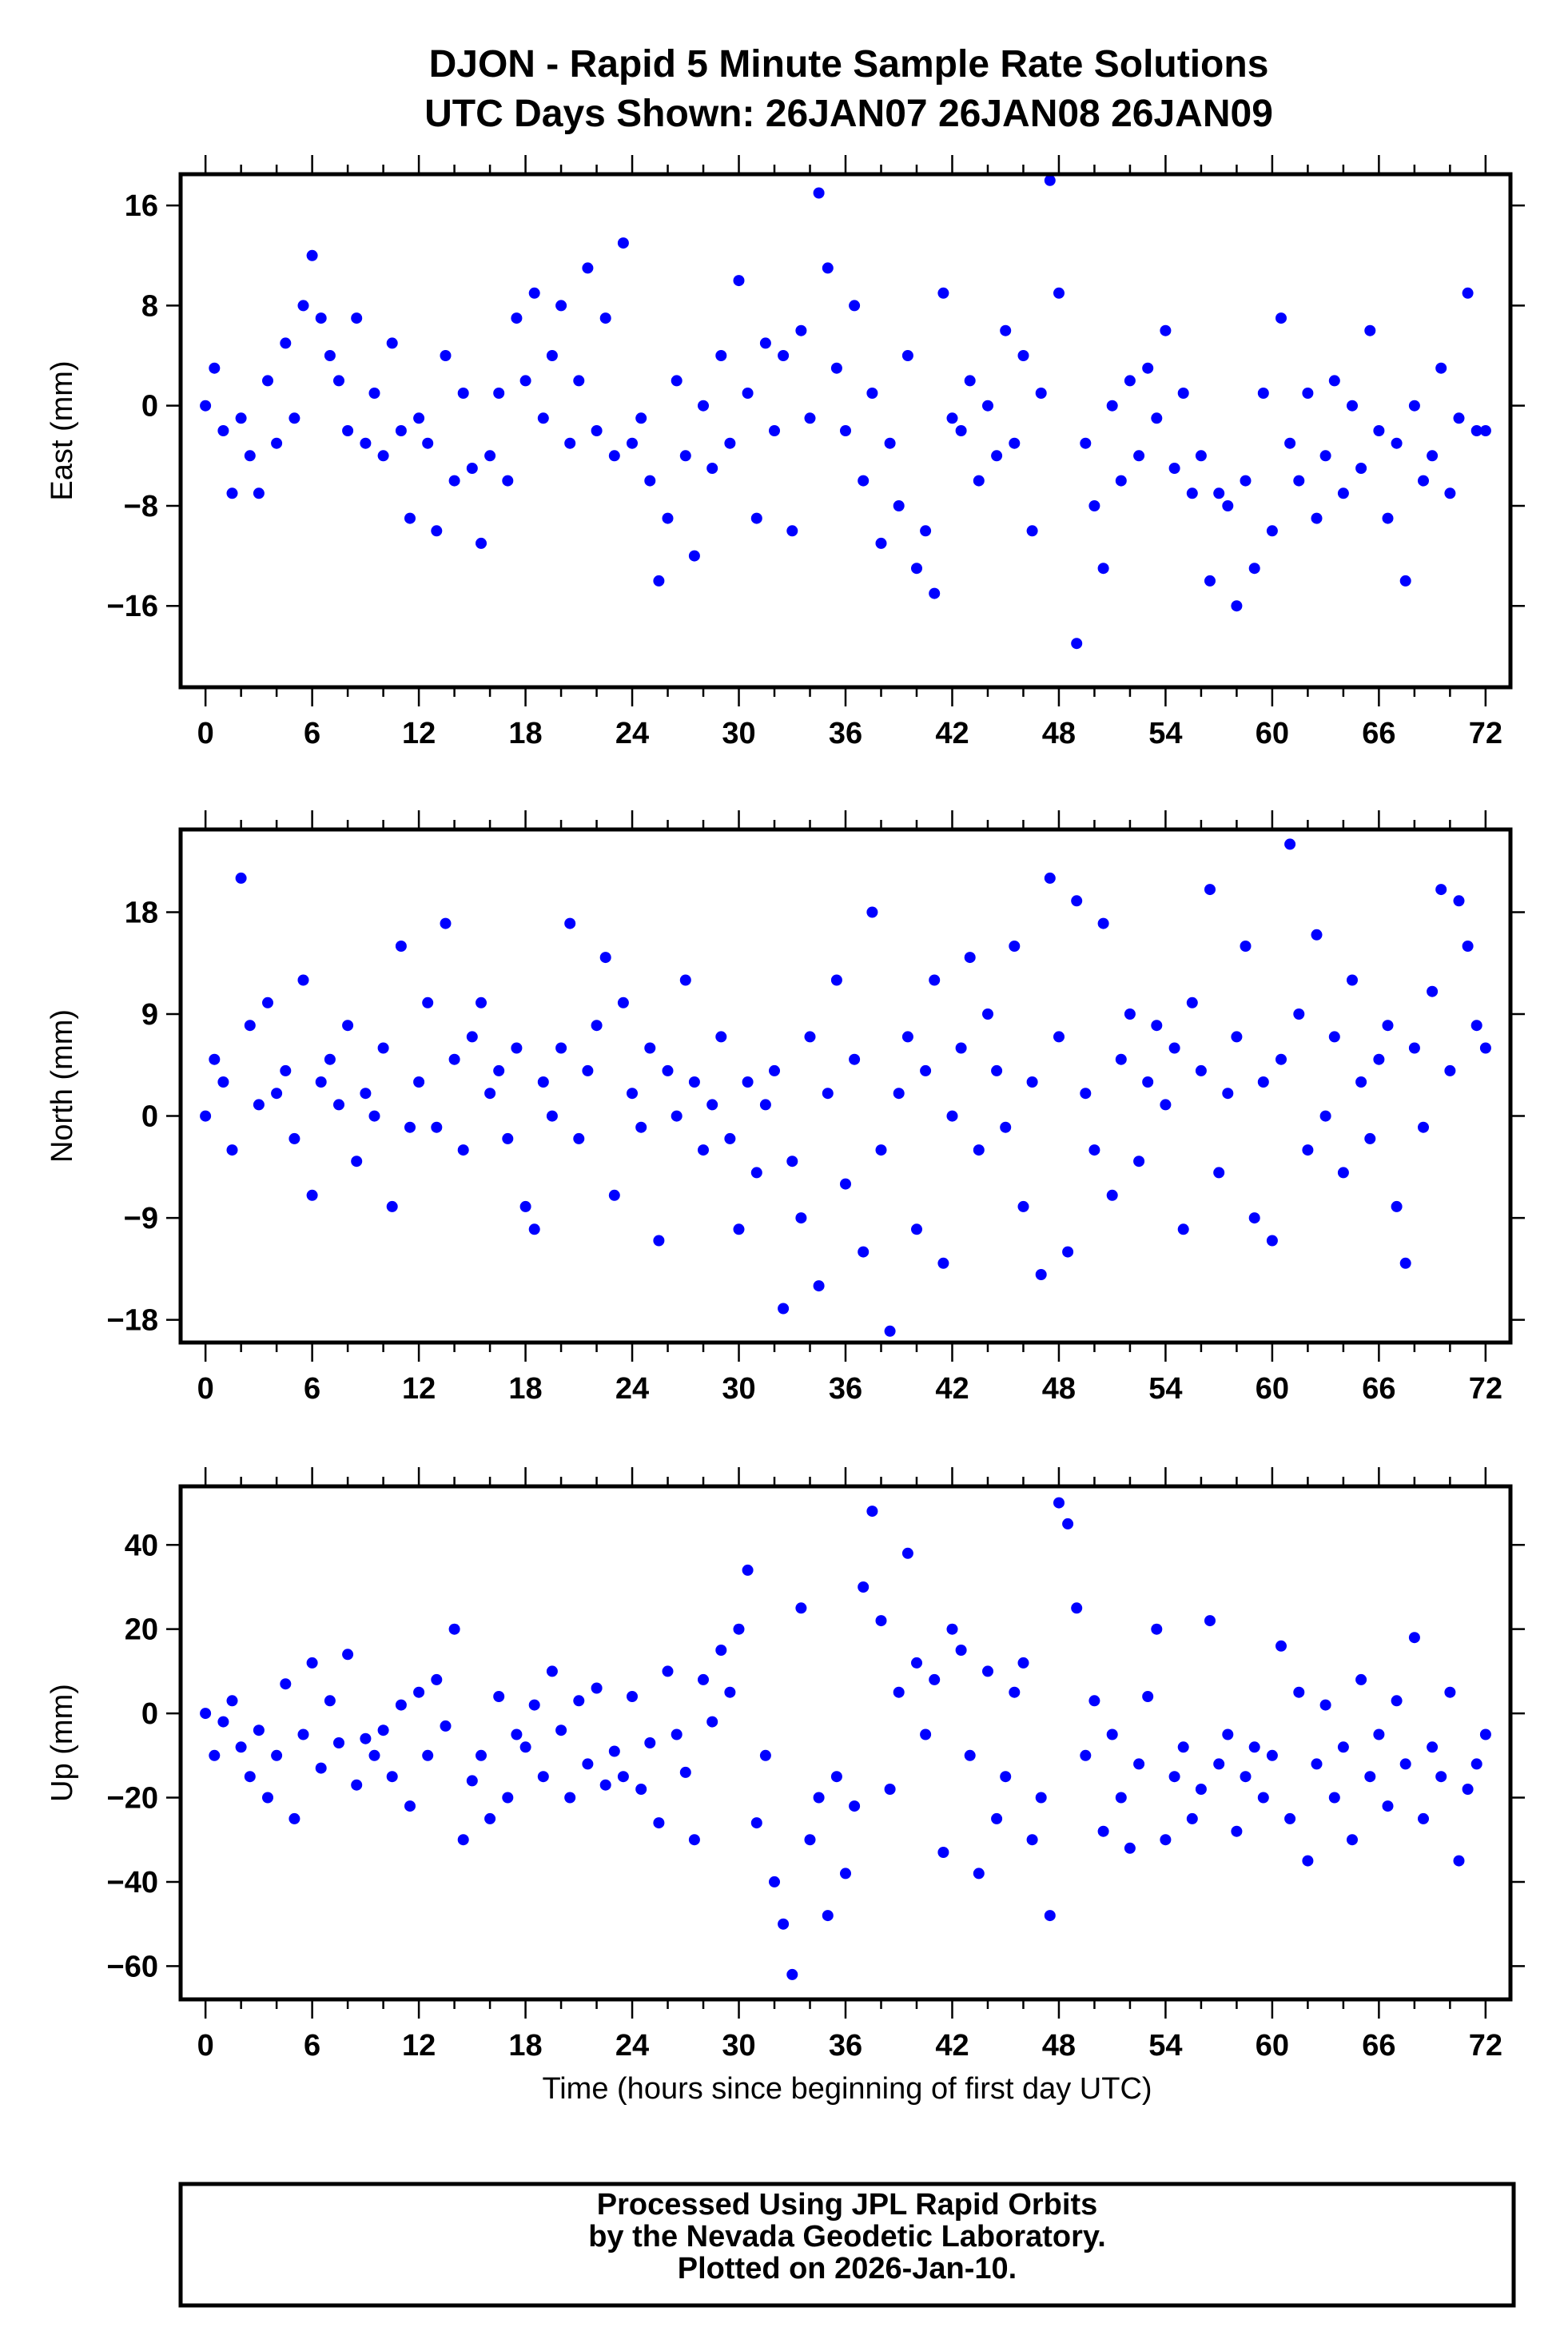  I want to click on x-tick-label: 42, so click(952, 1389).